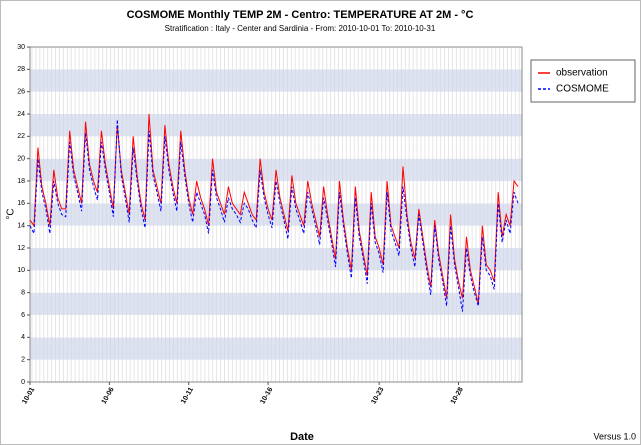 This screenshot has width=641, height=445. I want to click on y-tick-label: 6, so click(23, 315).